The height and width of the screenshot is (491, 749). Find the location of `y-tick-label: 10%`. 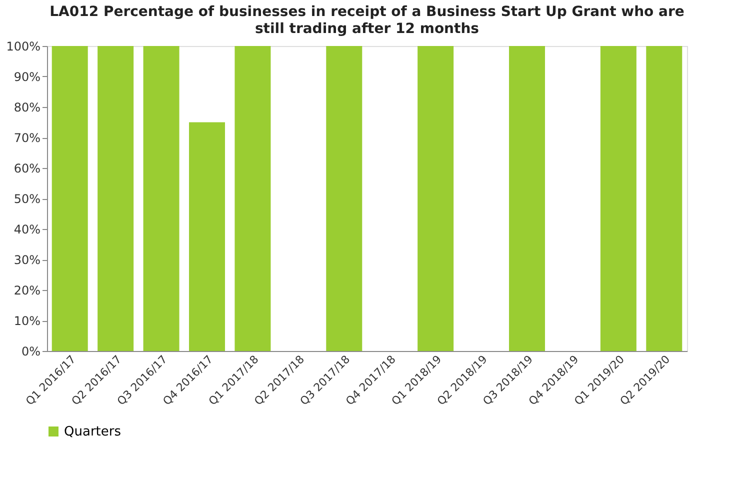

y-tick-label: 10% is located at coordinates (27, 321).